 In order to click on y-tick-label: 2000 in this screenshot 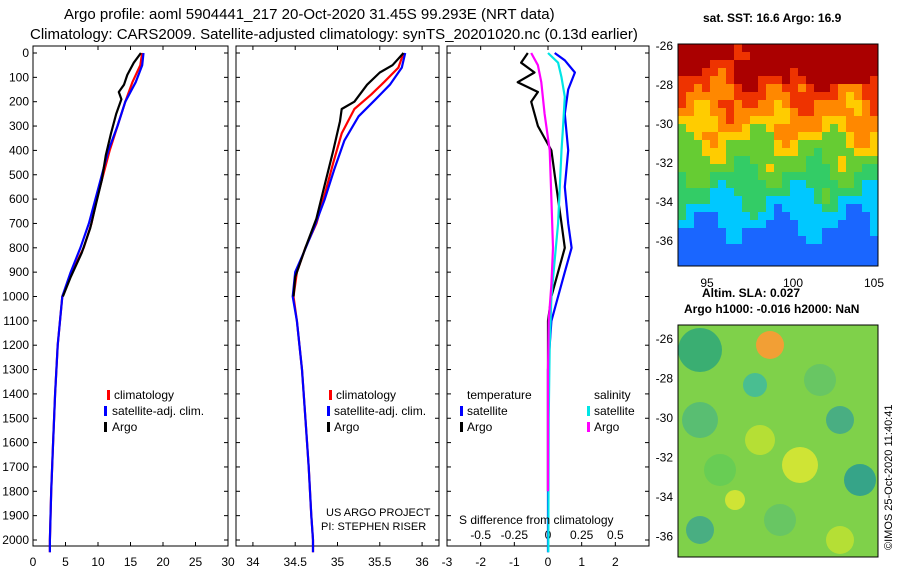, I will do `click(15, 540)`.